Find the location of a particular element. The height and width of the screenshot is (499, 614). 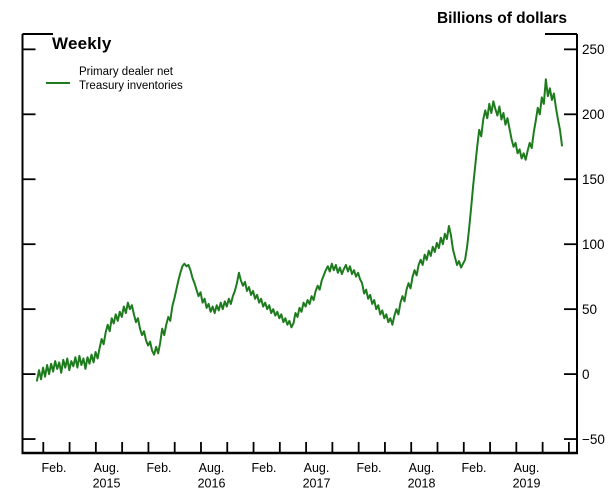

legend: Primary dealer net Treasury inventories is located at coordinates (114, 79).